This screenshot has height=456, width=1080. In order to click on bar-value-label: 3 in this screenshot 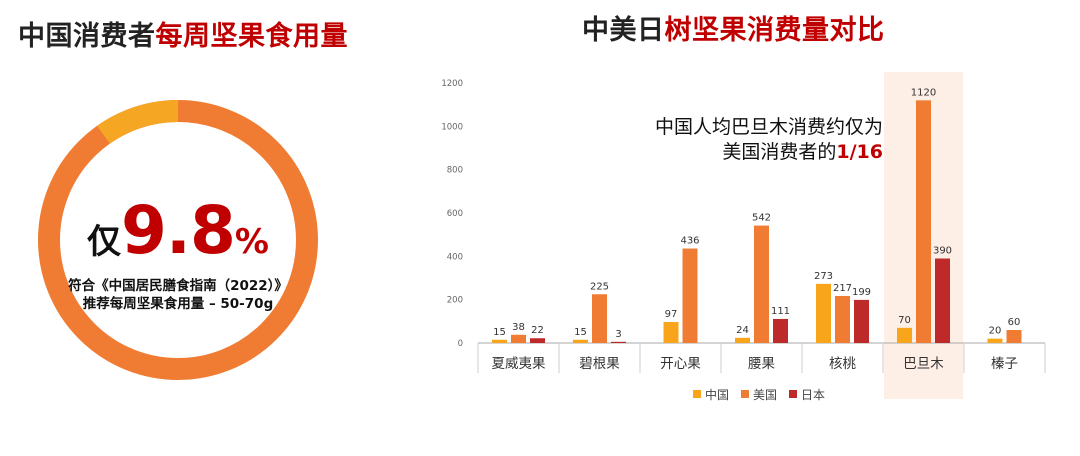, I will do `click(618, 334)`.